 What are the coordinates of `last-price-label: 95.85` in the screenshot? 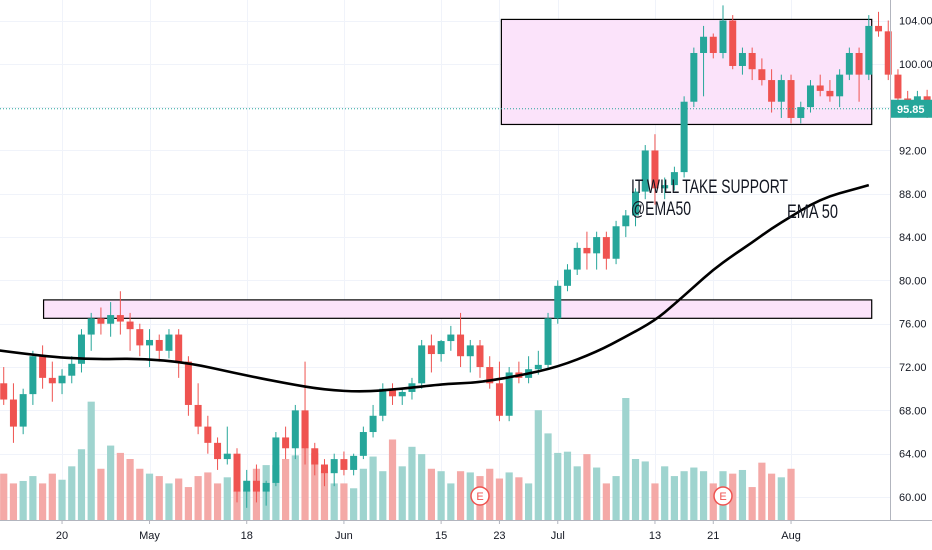 It's located at (911, 108).